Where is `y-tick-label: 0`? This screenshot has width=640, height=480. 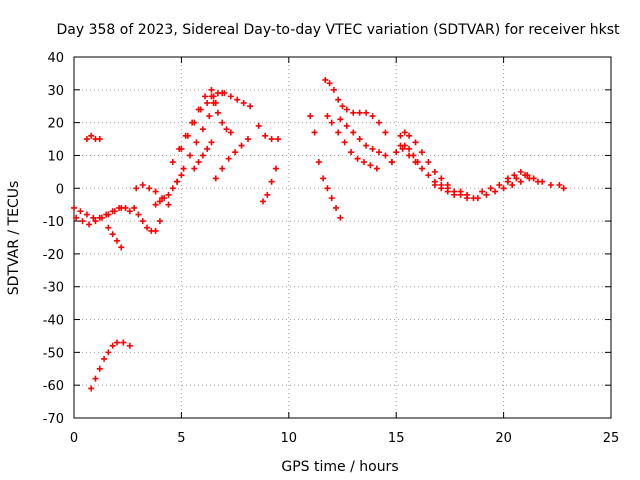
y-tick-label: 0 is located at coordinates (60, 189).